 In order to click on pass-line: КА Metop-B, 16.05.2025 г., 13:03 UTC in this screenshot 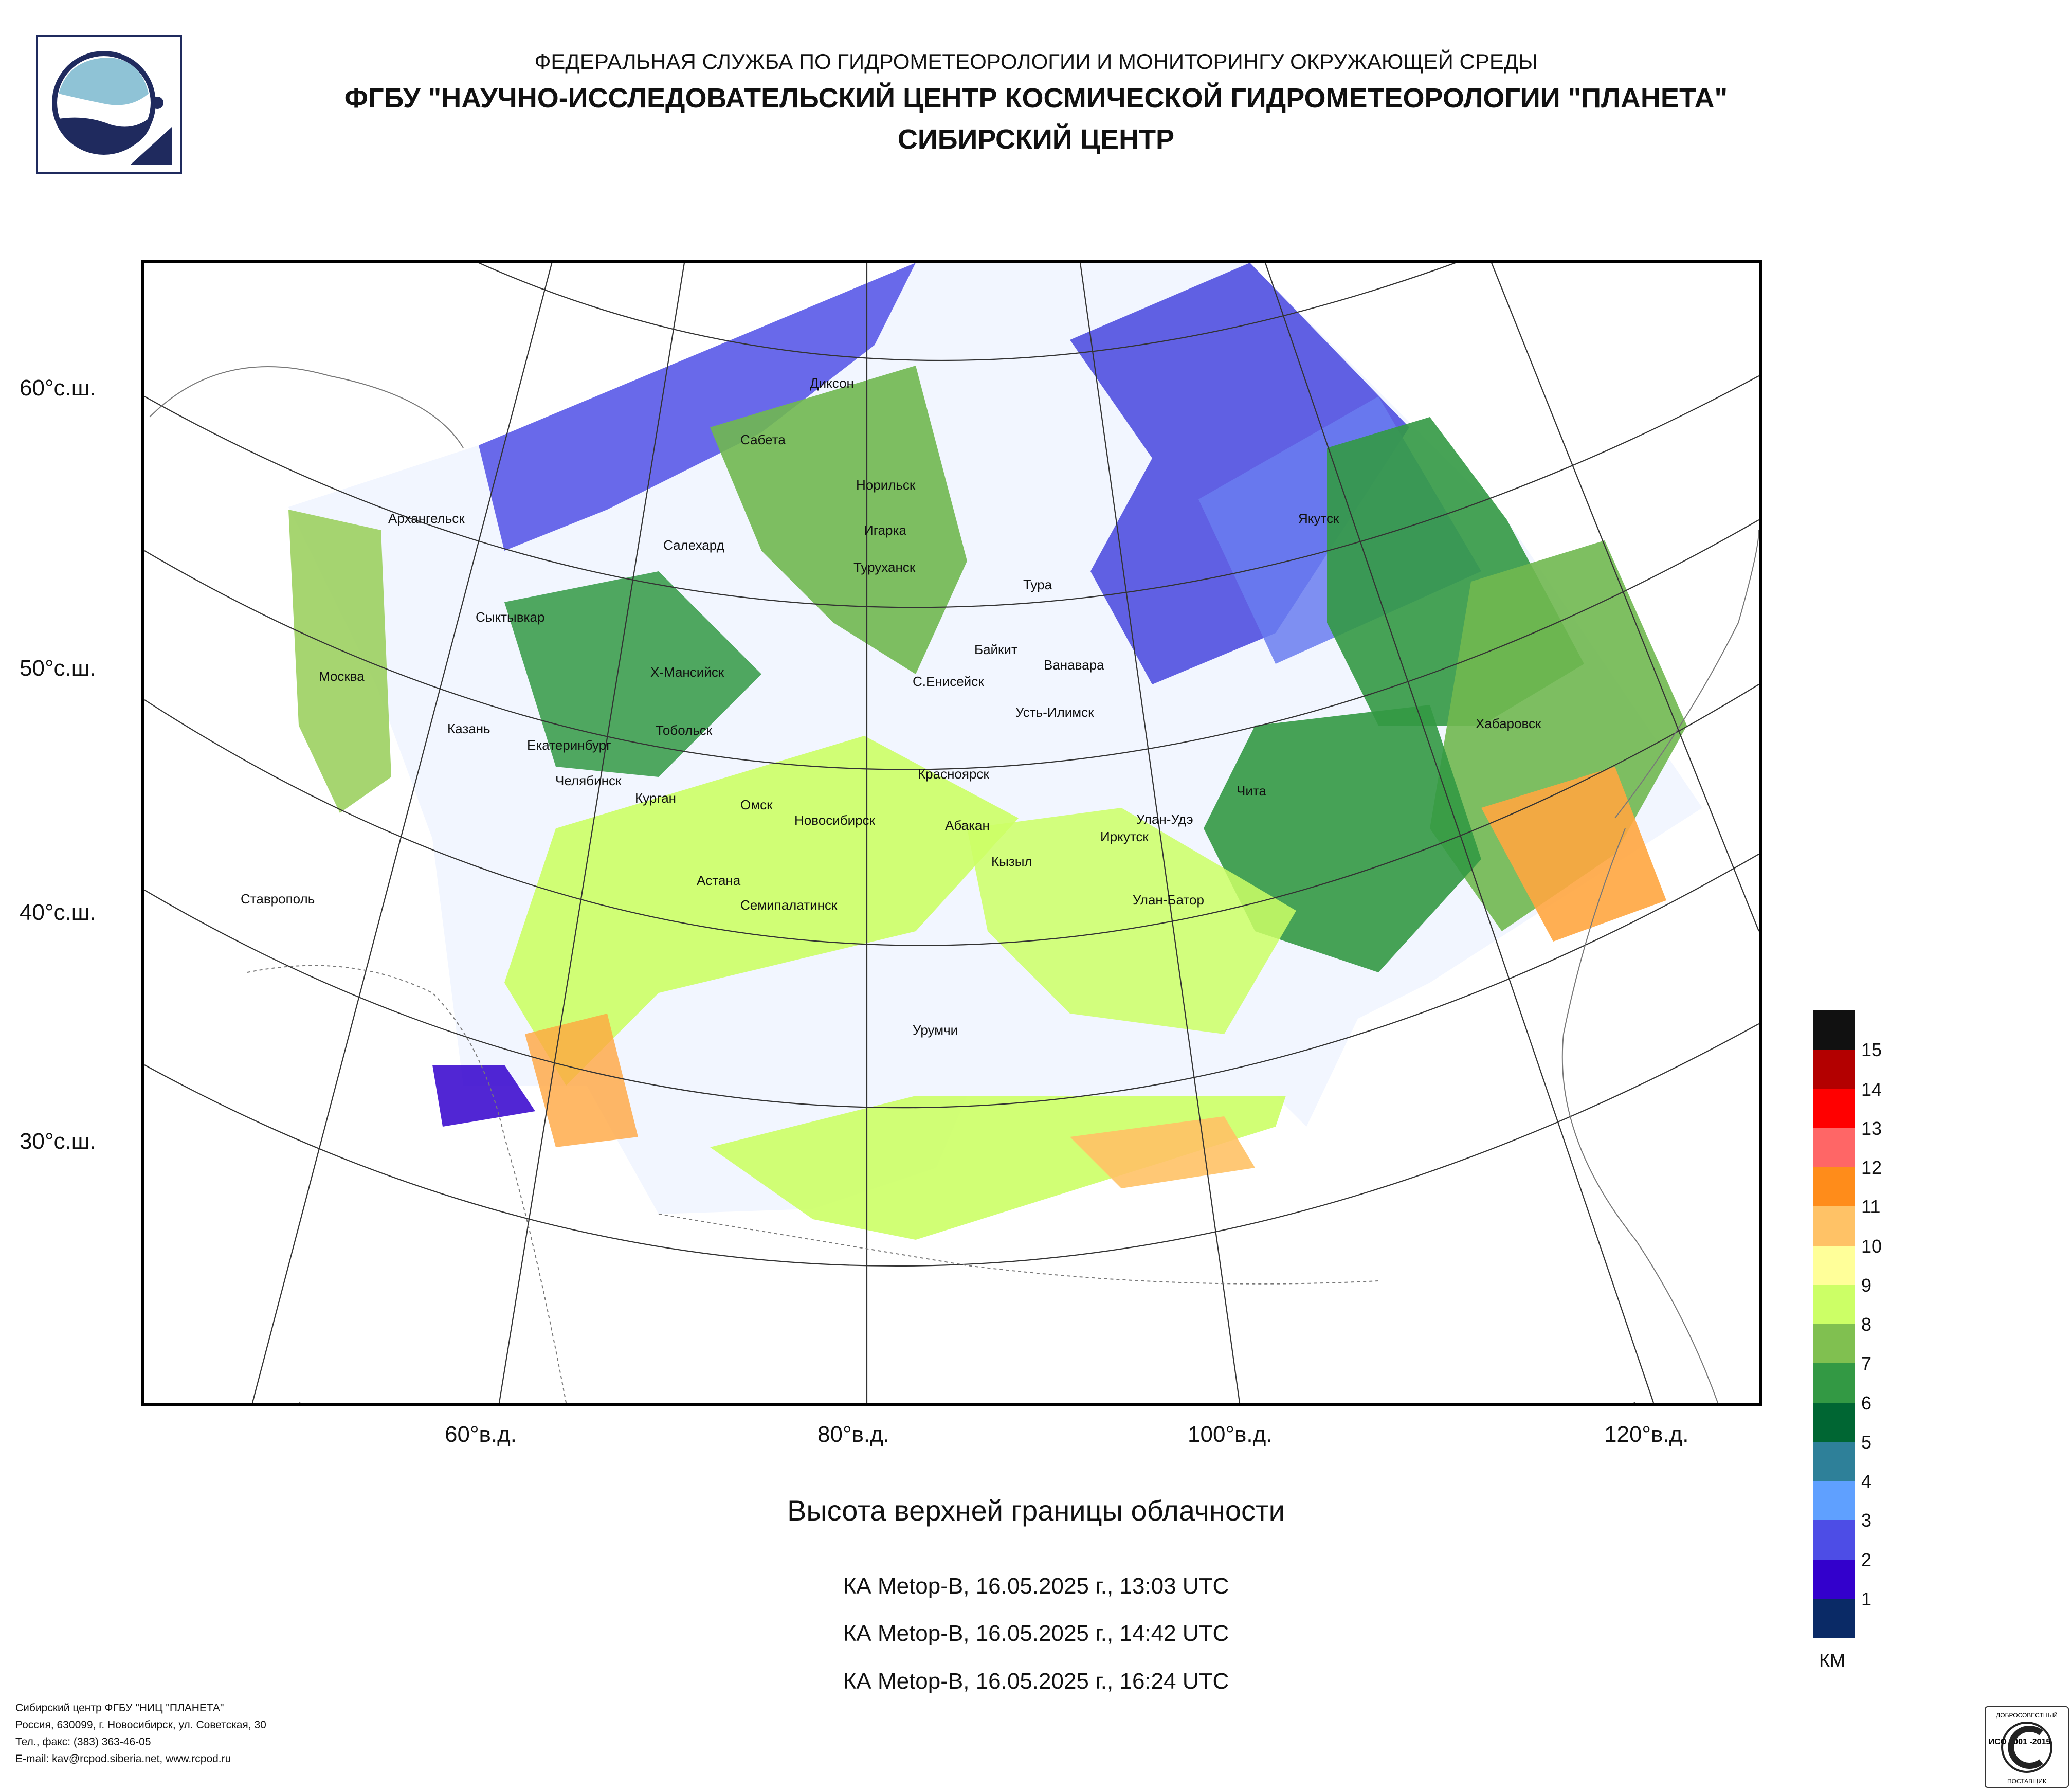, I will do `click(1036, 1586)`.